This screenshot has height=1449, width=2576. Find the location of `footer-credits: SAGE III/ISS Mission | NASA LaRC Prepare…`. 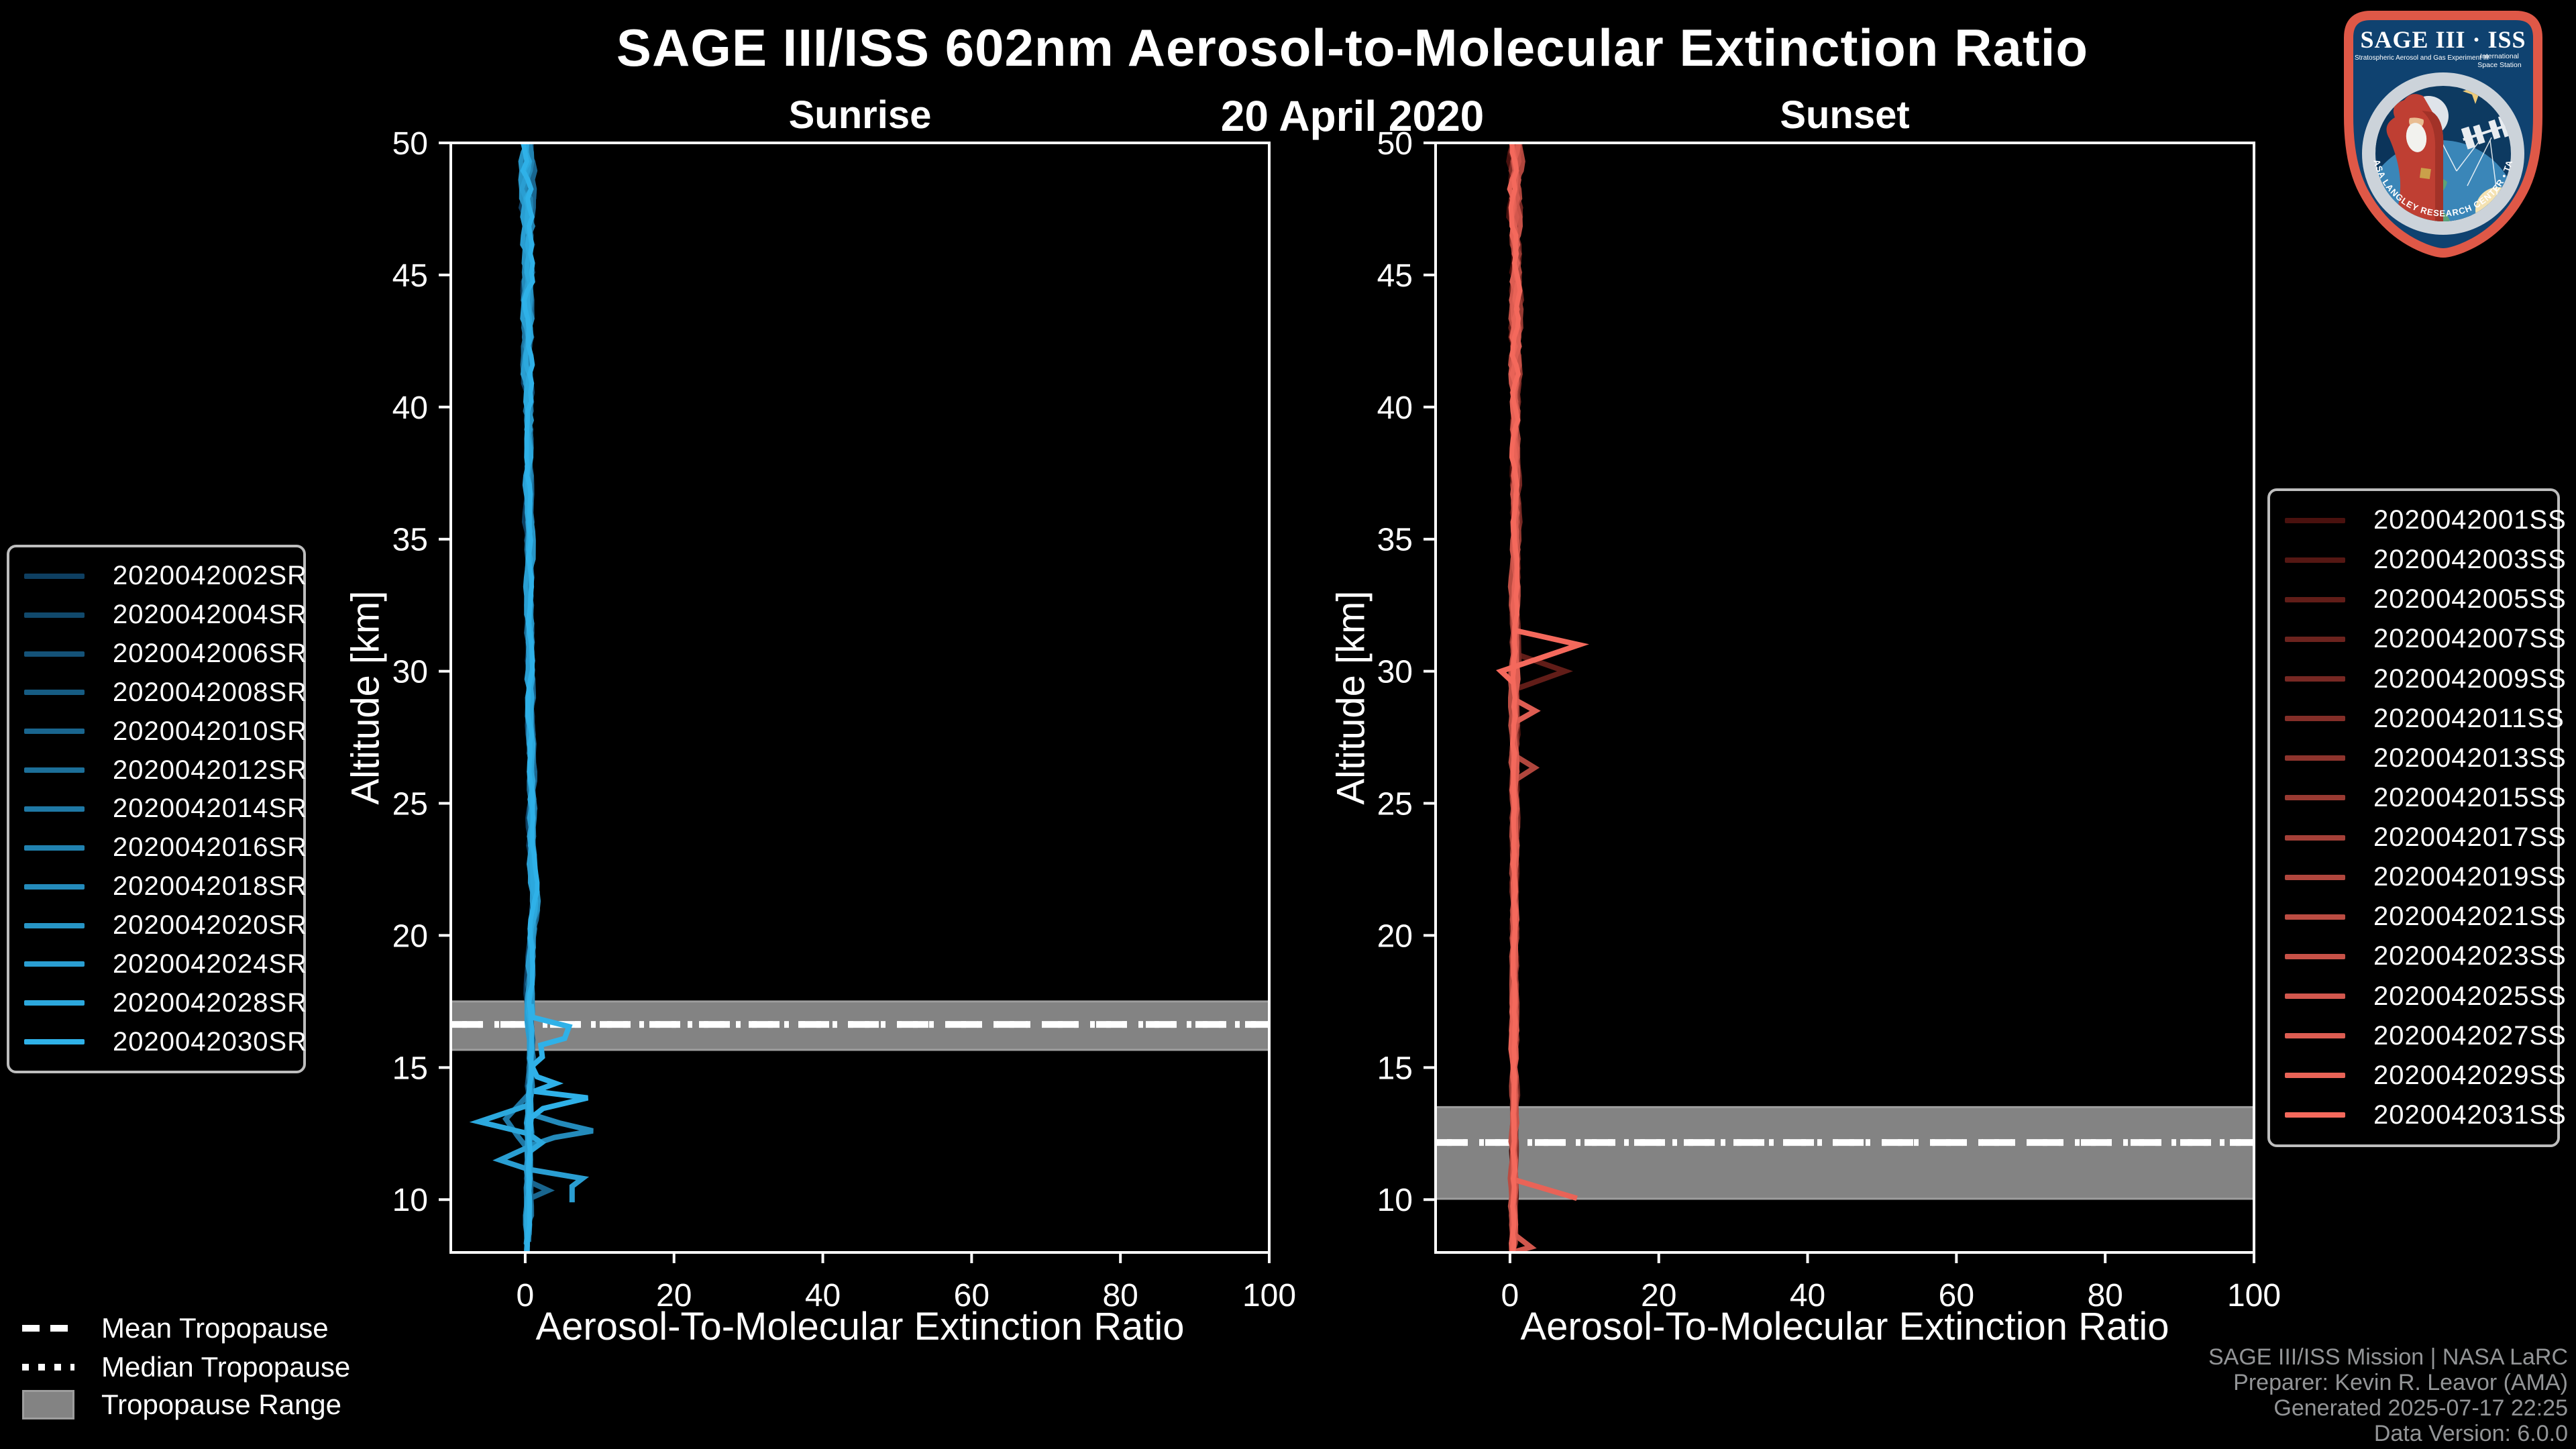

footer-credits: SAGE III/ISS Mission | NASA LaRC Prepare… is located at coordinates (2388, 1395).